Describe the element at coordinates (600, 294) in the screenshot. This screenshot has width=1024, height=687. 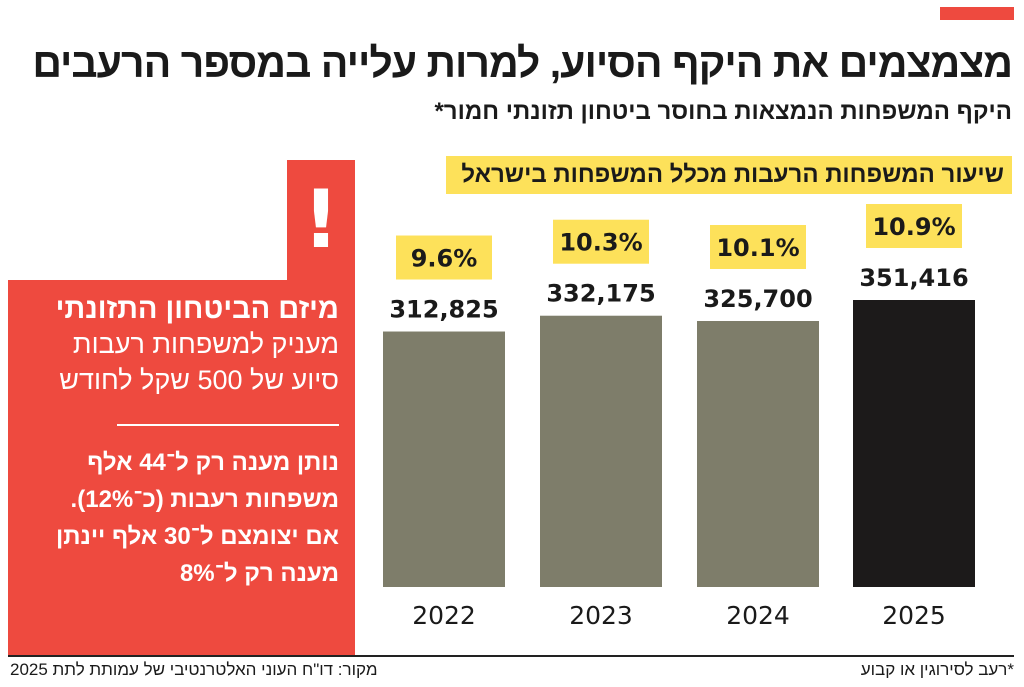
I see `value-label: 332,175` at that location.